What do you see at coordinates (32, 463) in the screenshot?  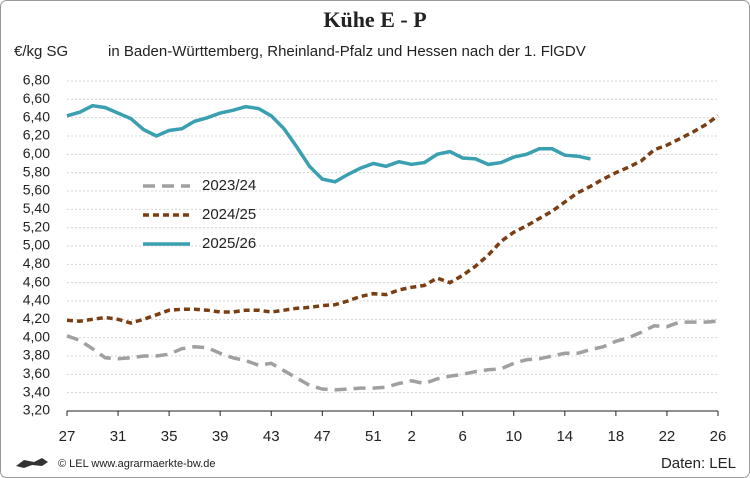 I see `logo` at bounding box center [32, 463].